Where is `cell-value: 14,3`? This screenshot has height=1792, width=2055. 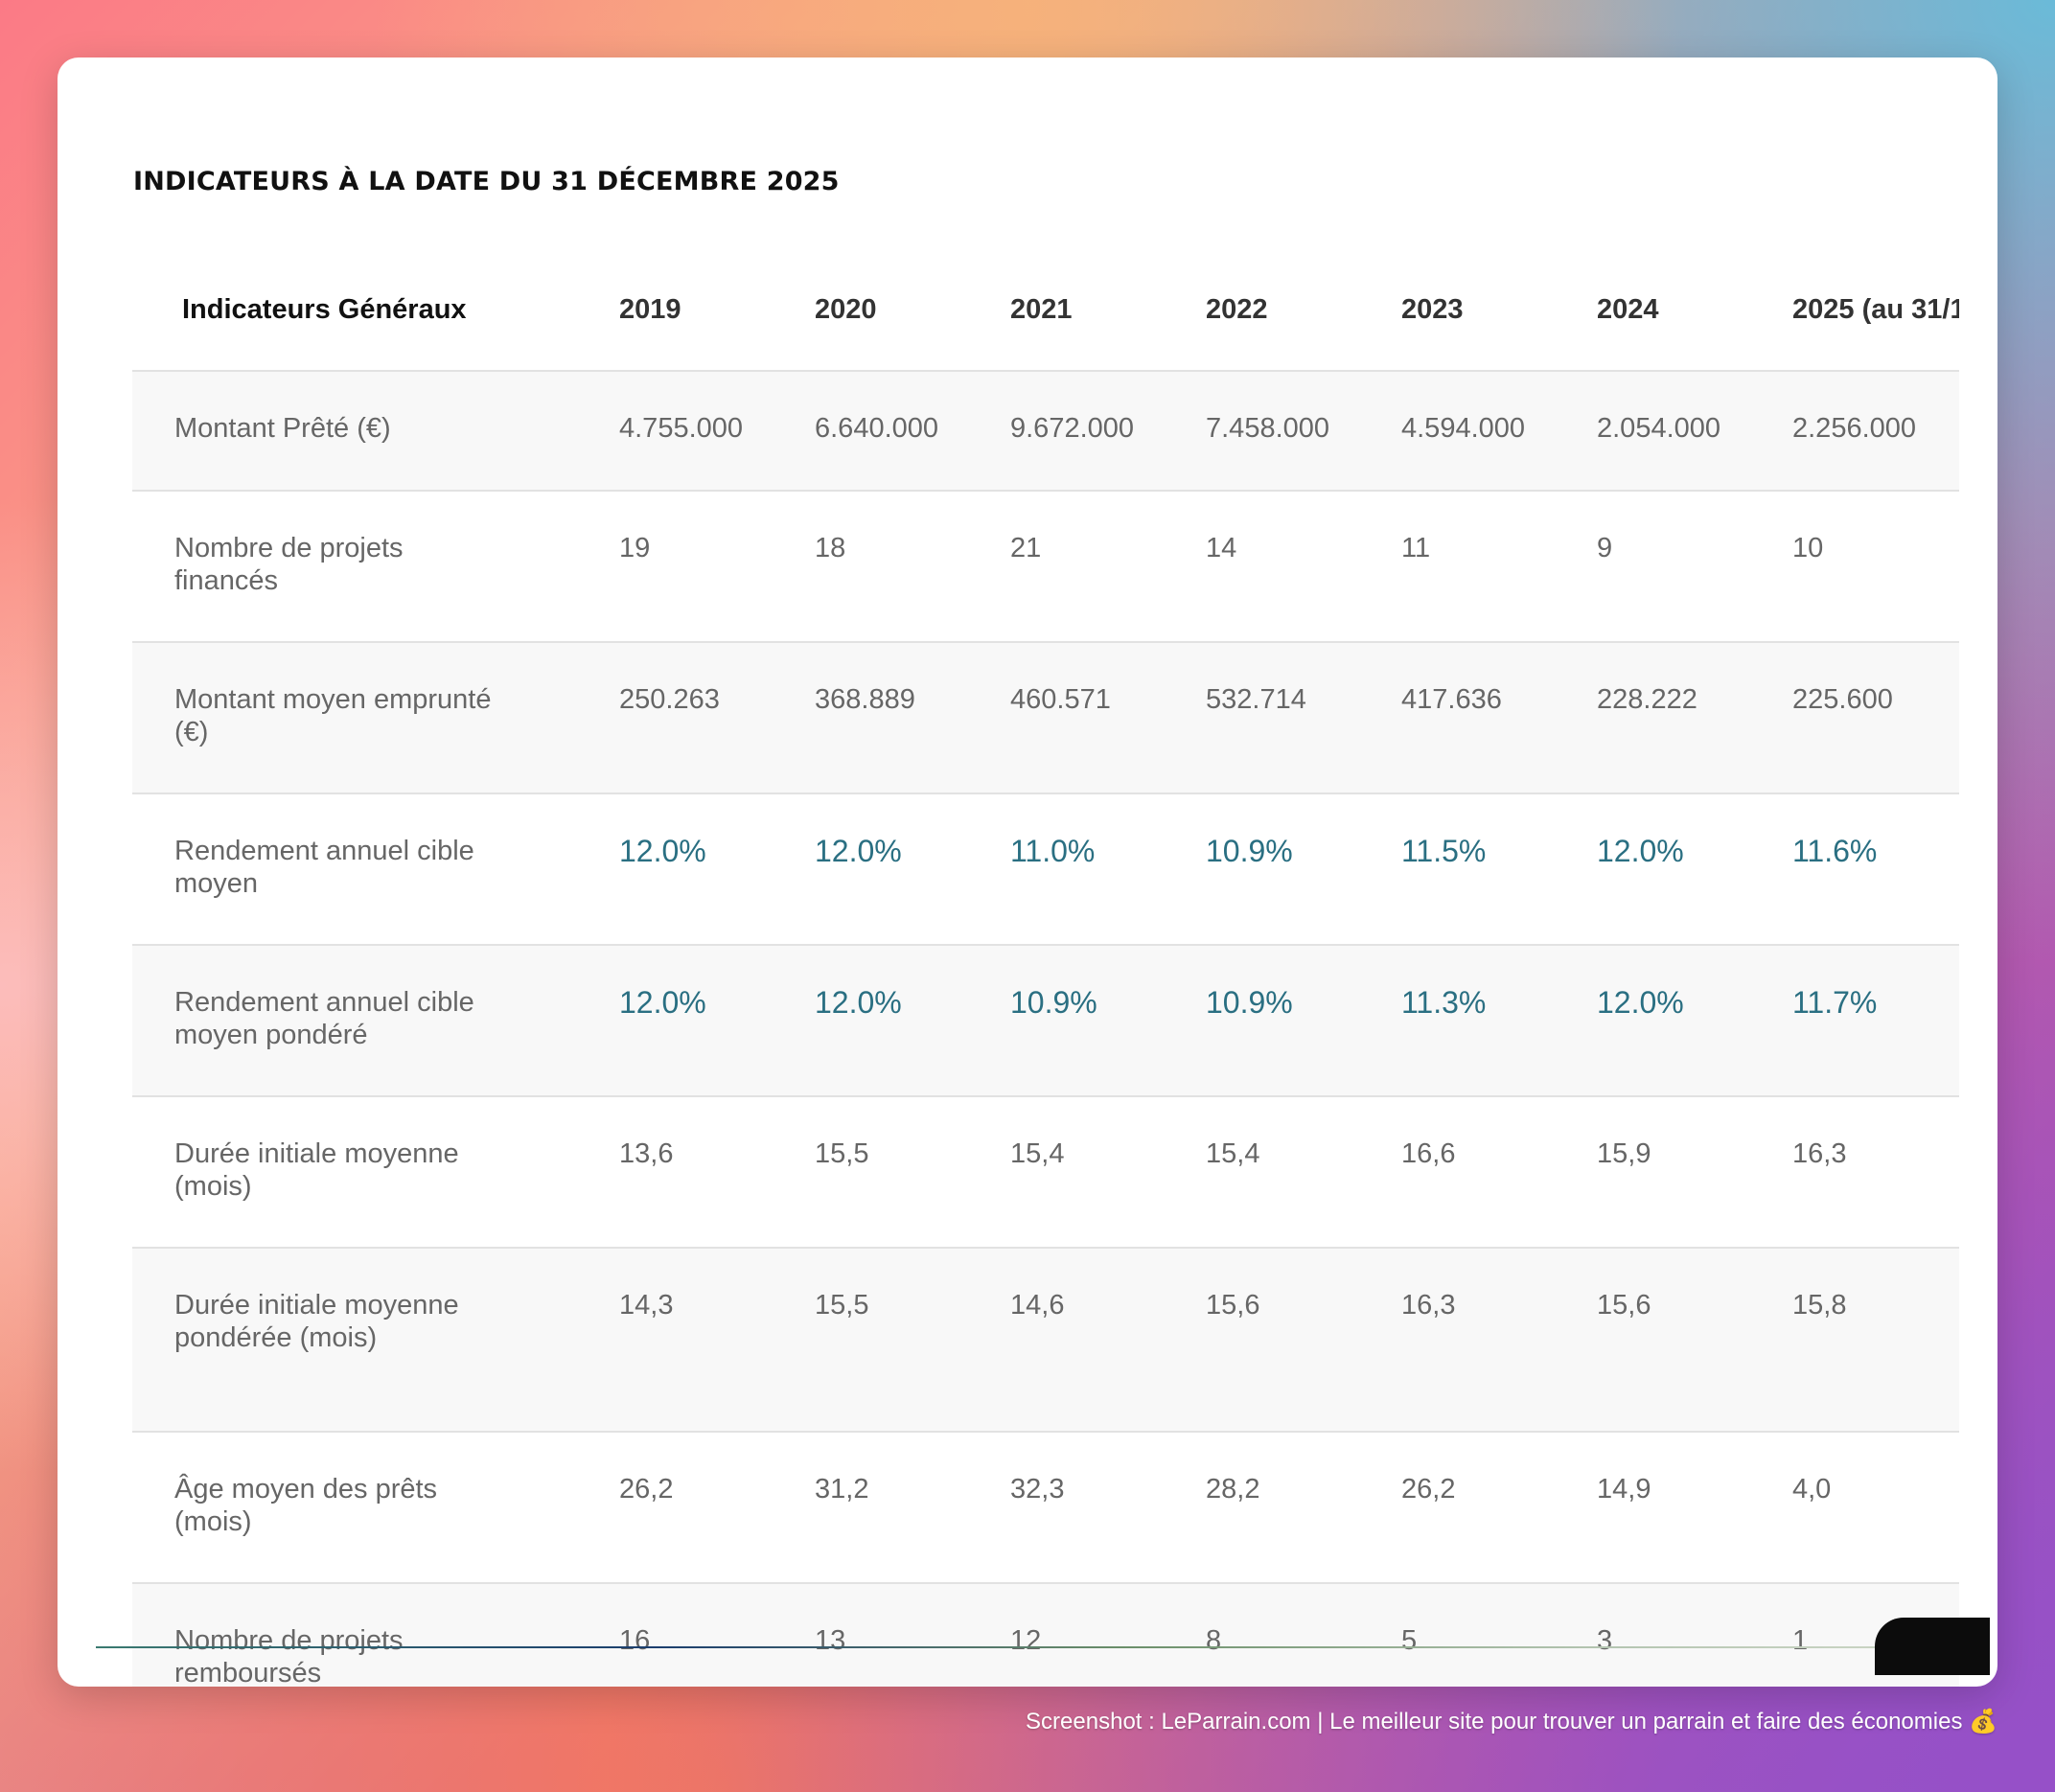 cell-value: 14,3 is located at coordinates (716, 1341).